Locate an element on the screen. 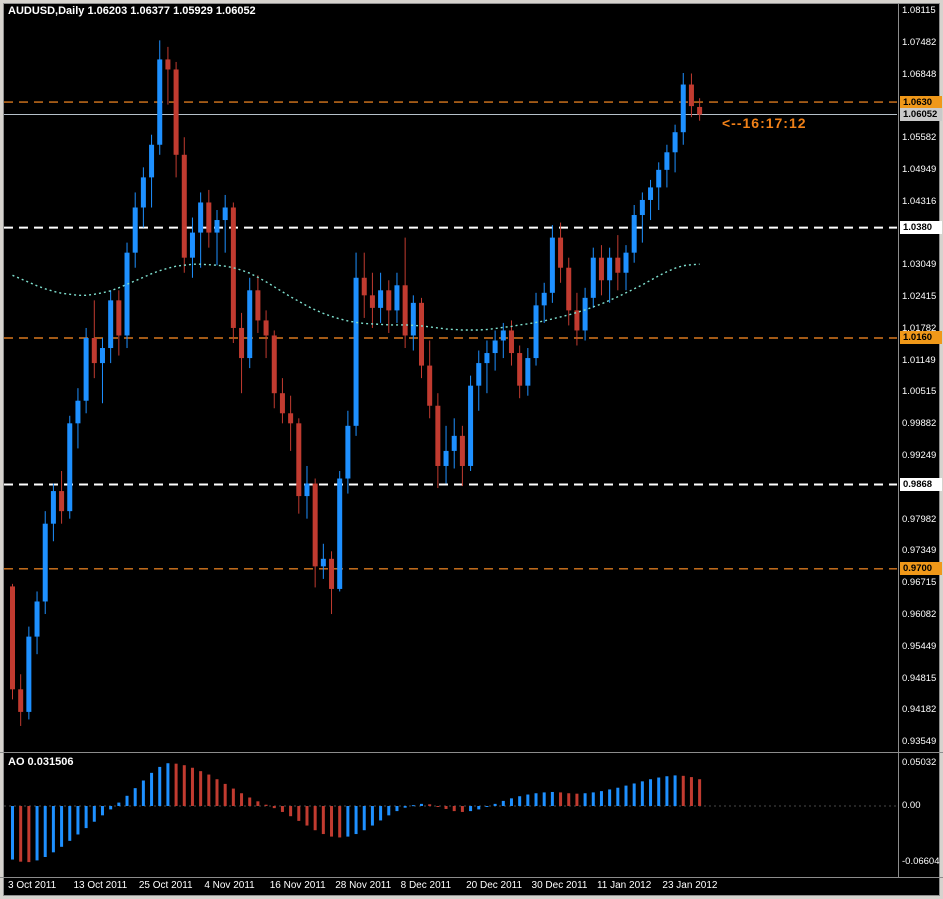  price-axis-label: 0.99882 is located at coordinates (919, 424).